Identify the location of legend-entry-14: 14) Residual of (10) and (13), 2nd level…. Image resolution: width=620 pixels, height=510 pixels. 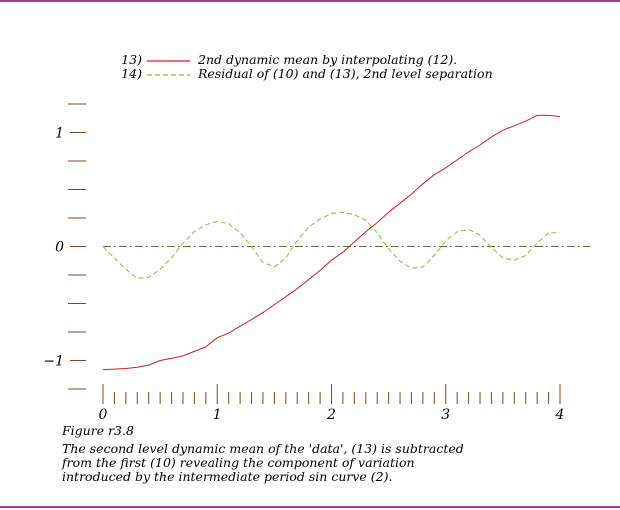
(306, 73).